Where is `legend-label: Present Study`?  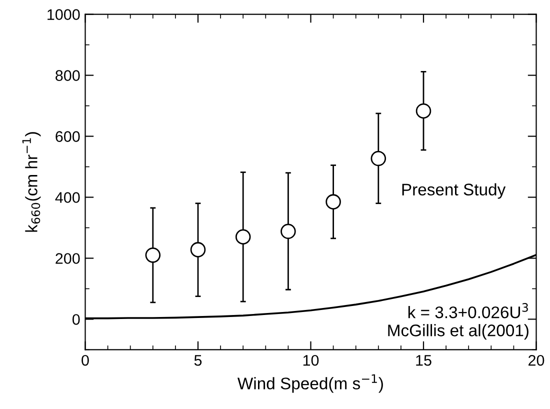 legend-label: Present Study is located at coordinates (454, 191).